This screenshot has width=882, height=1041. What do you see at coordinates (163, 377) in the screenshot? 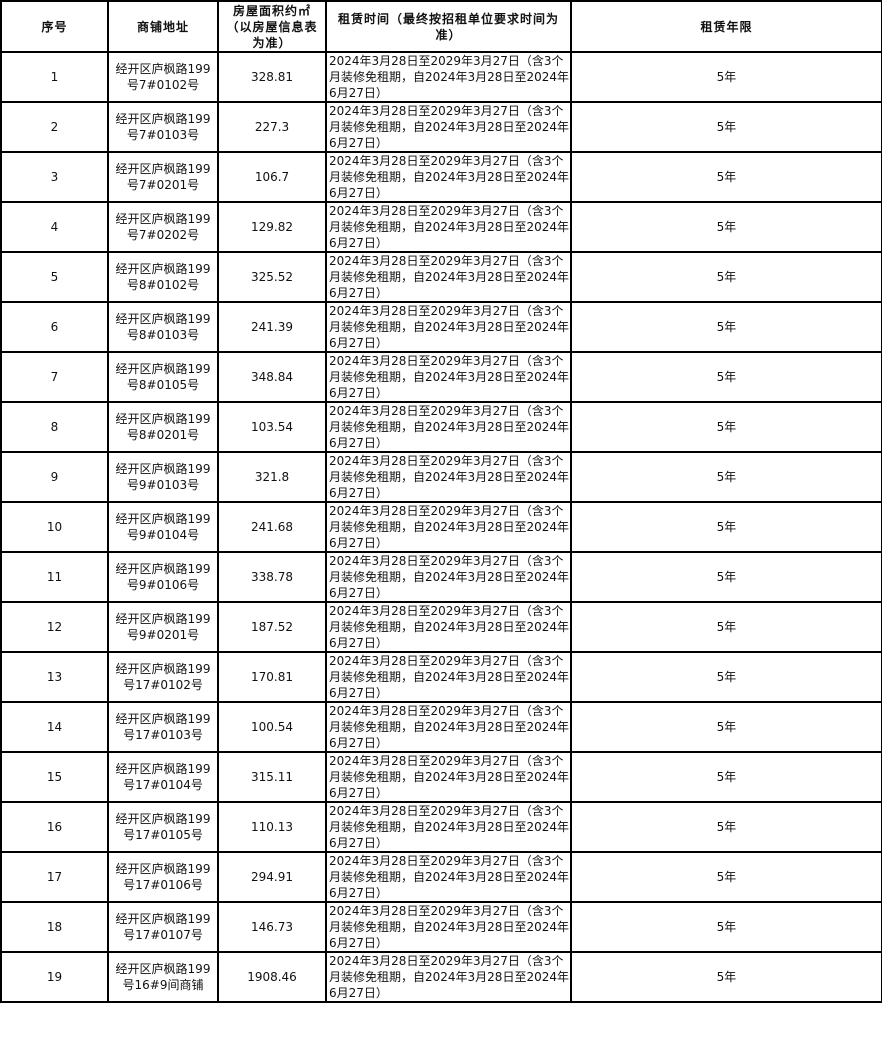
I see `cell-address: 经开区庐枫路199号8#0105号` at bounding box center [163, 377].